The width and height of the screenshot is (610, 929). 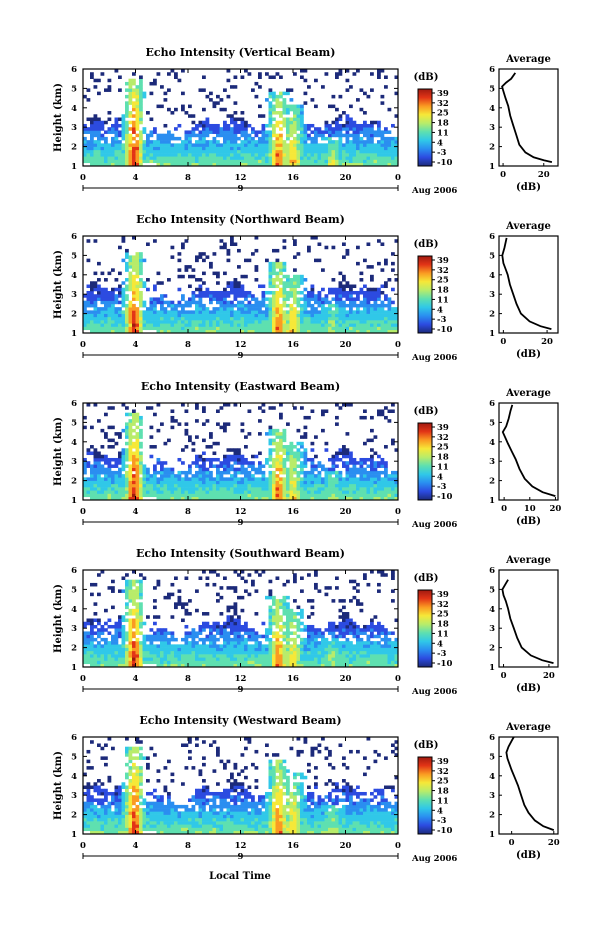 I want to click on y-tick-label: 5, so click(x=74, y=423).